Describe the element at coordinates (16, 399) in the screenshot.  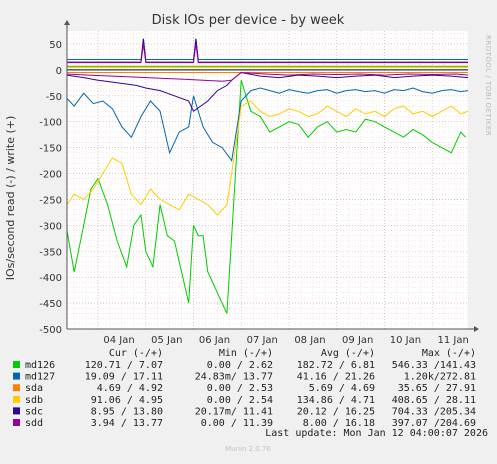
I see `legend-swatch-sdb` at that location.